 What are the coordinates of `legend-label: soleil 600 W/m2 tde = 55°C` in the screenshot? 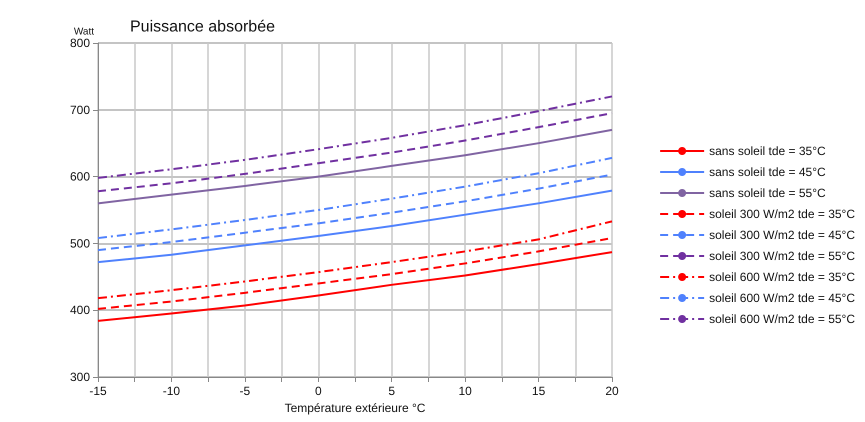 It's located at (782, 319).